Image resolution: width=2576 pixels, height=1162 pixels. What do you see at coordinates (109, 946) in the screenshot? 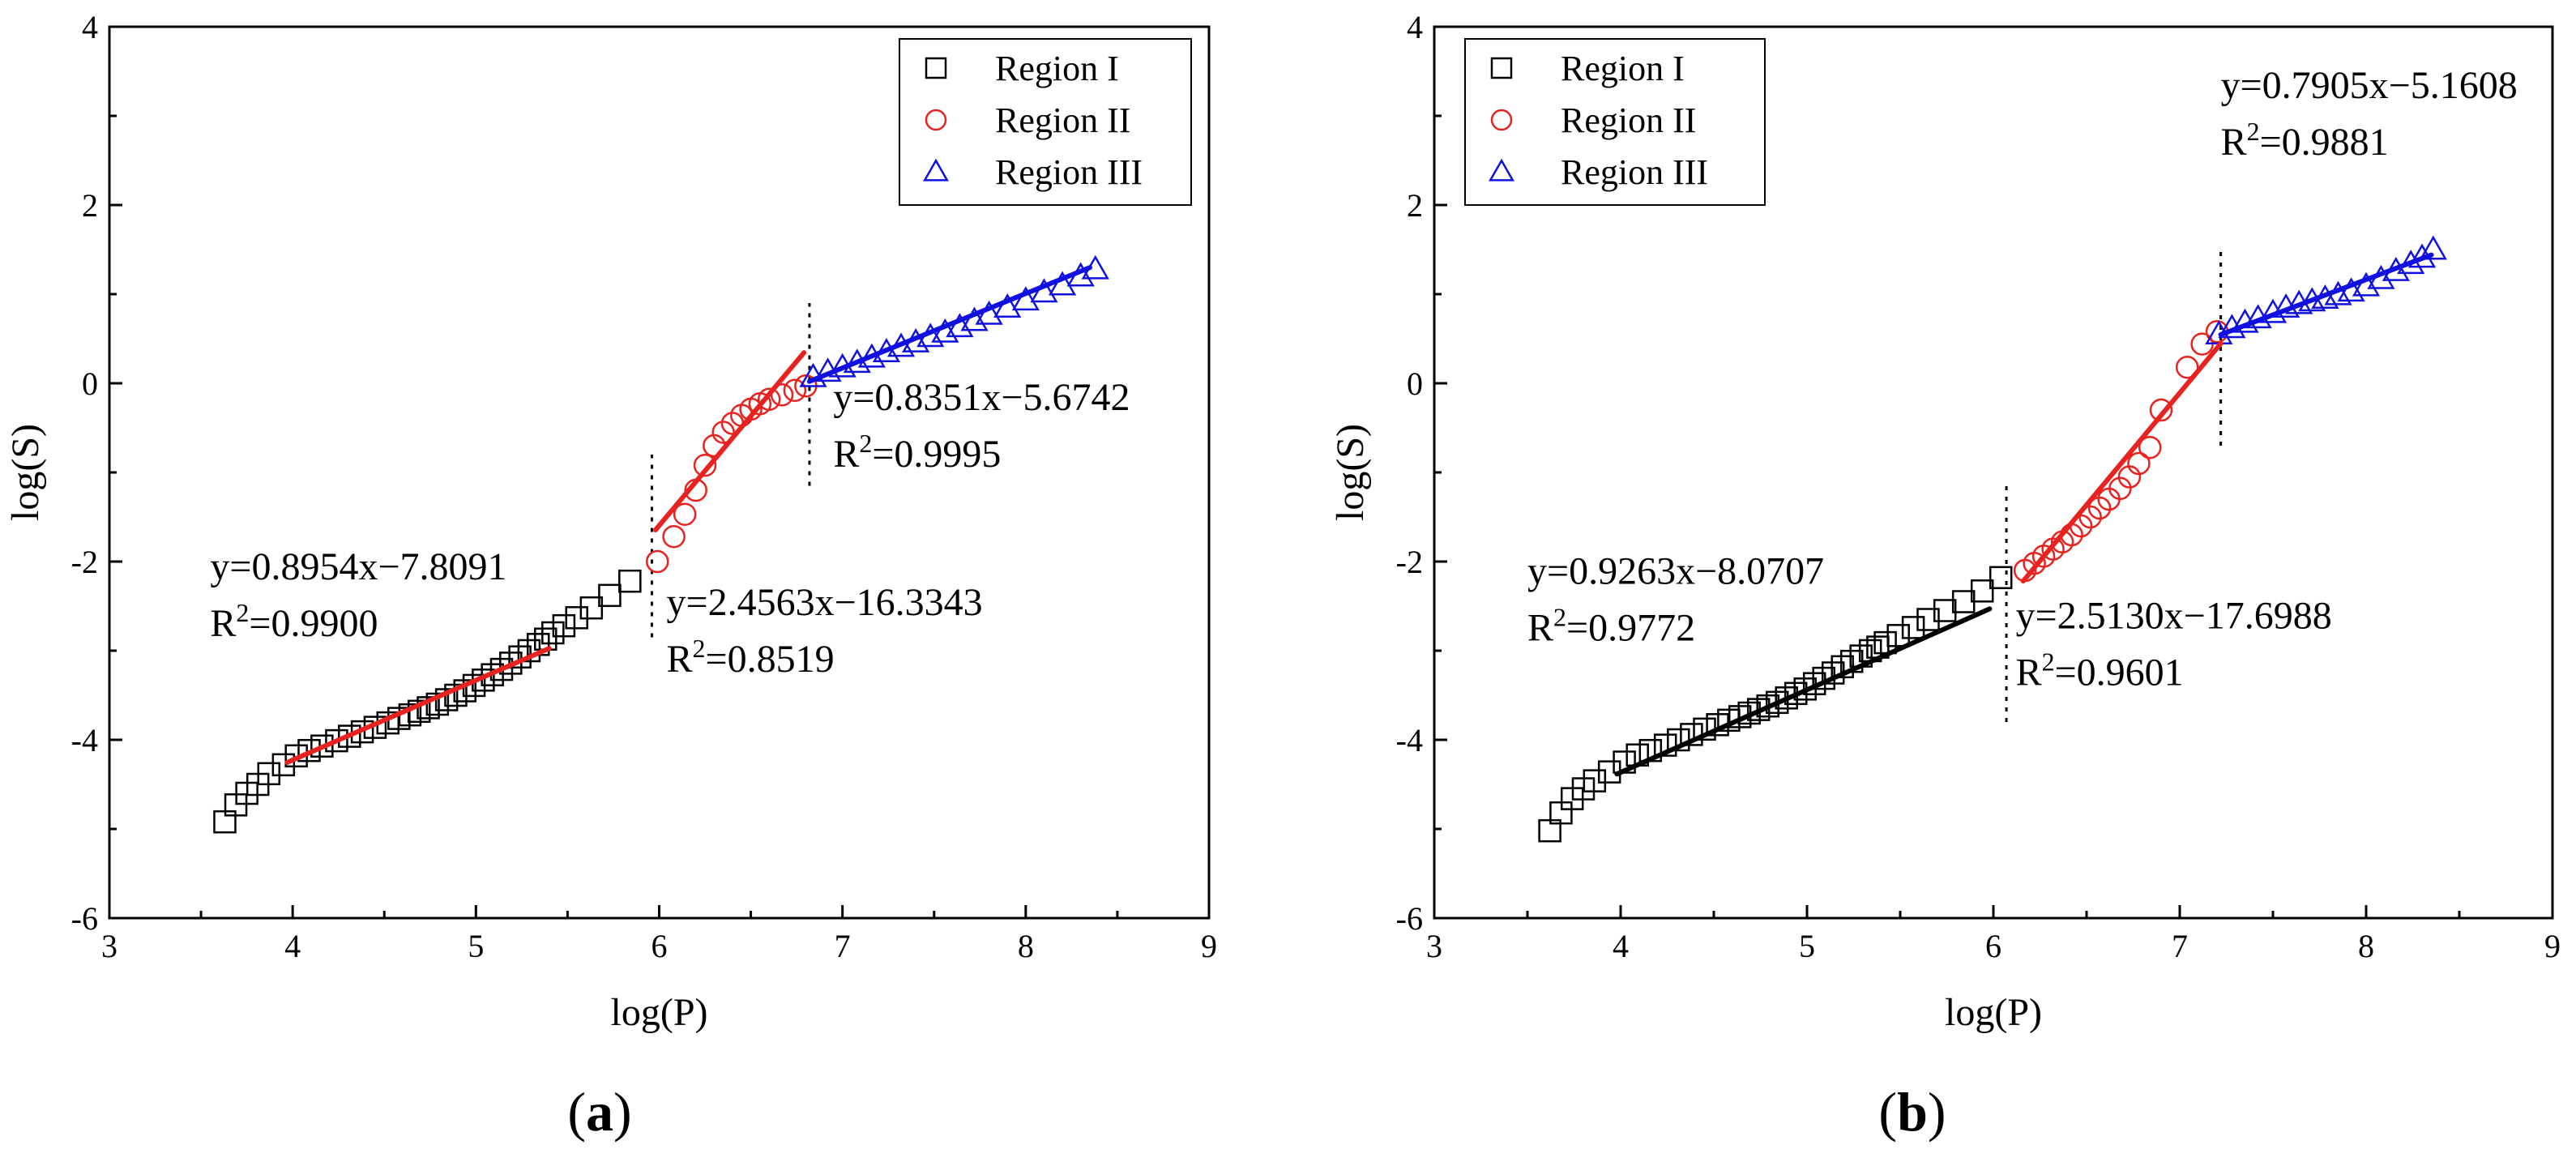
I see `chart-a-x-tick-label: 3` at bounding box center [109, 946].